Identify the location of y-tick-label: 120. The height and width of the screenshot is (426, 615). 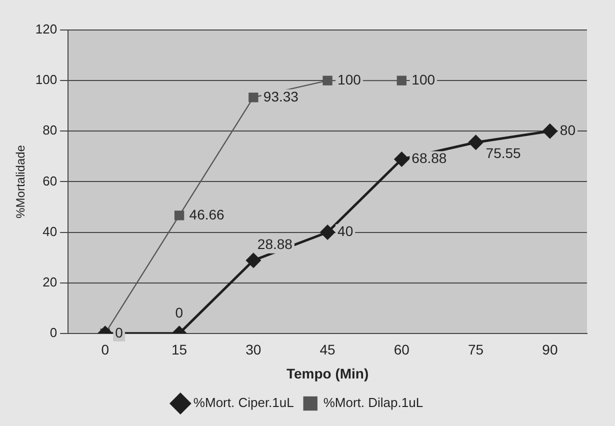
(46, 29).